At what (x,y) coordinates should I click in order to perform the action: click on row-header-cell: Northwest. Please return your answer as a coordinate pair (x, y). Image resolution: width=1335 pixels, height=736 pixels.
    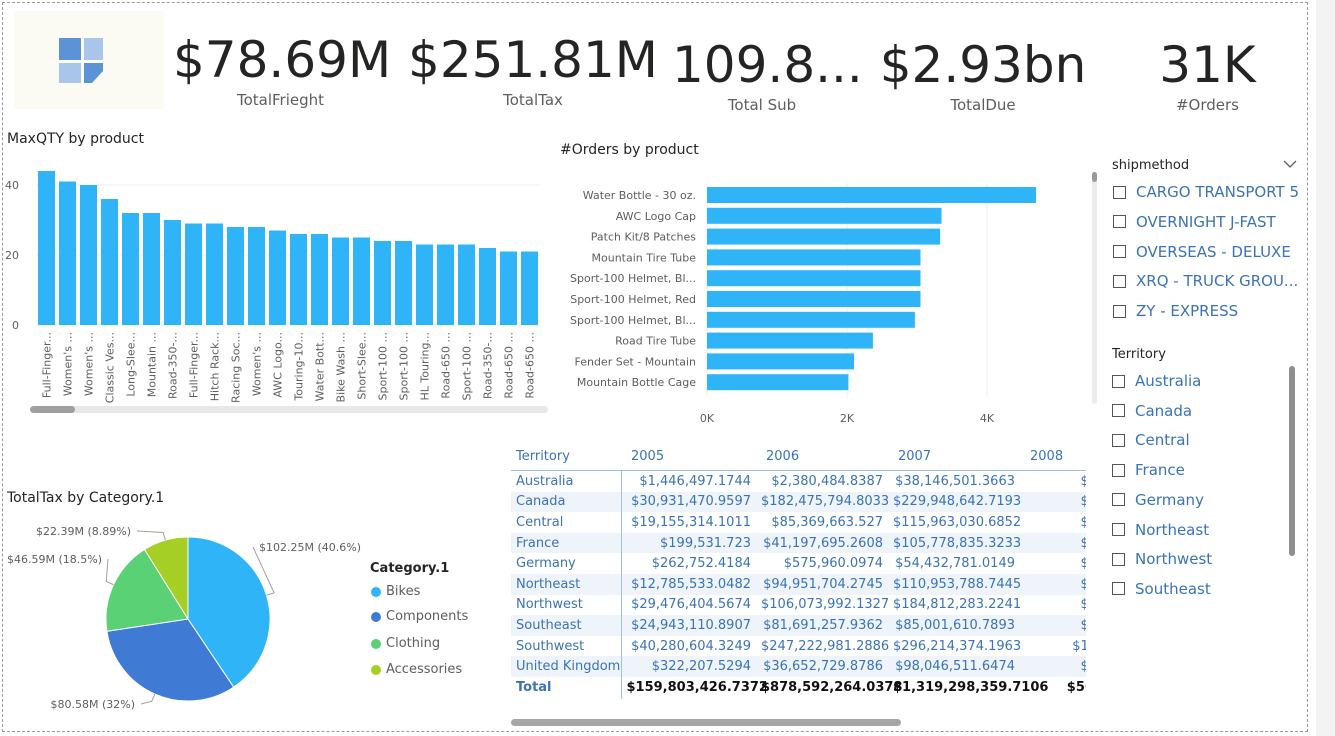
    Looking at the image, I should click on (566, 605).